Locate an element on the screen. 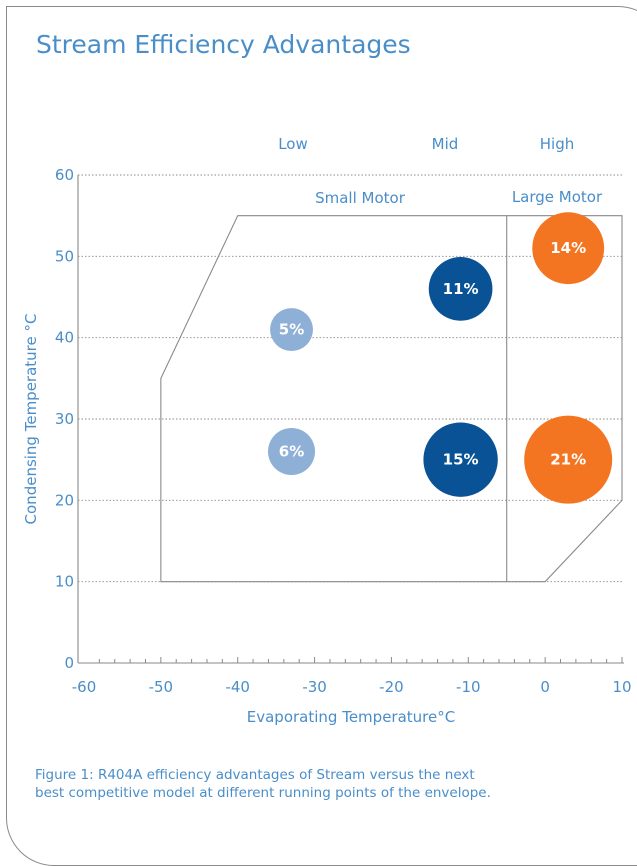  small-motor-label: Small Motor is located at coordinates (360, 198).